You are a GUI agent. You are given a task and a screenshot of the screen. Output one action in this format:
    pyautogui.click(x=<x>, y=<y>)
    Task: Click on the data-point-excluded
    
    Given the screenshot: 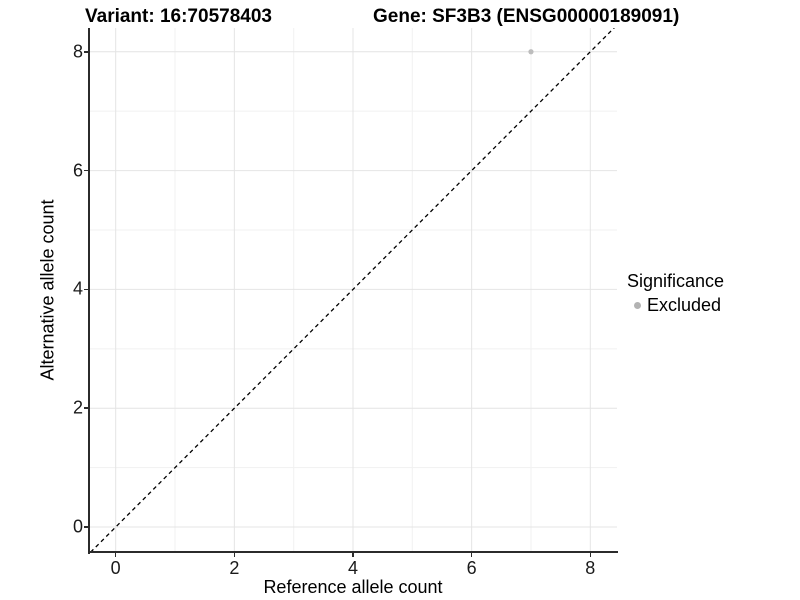 What is the action you would take?
    pyautogui.click(x=531, y=52)
    